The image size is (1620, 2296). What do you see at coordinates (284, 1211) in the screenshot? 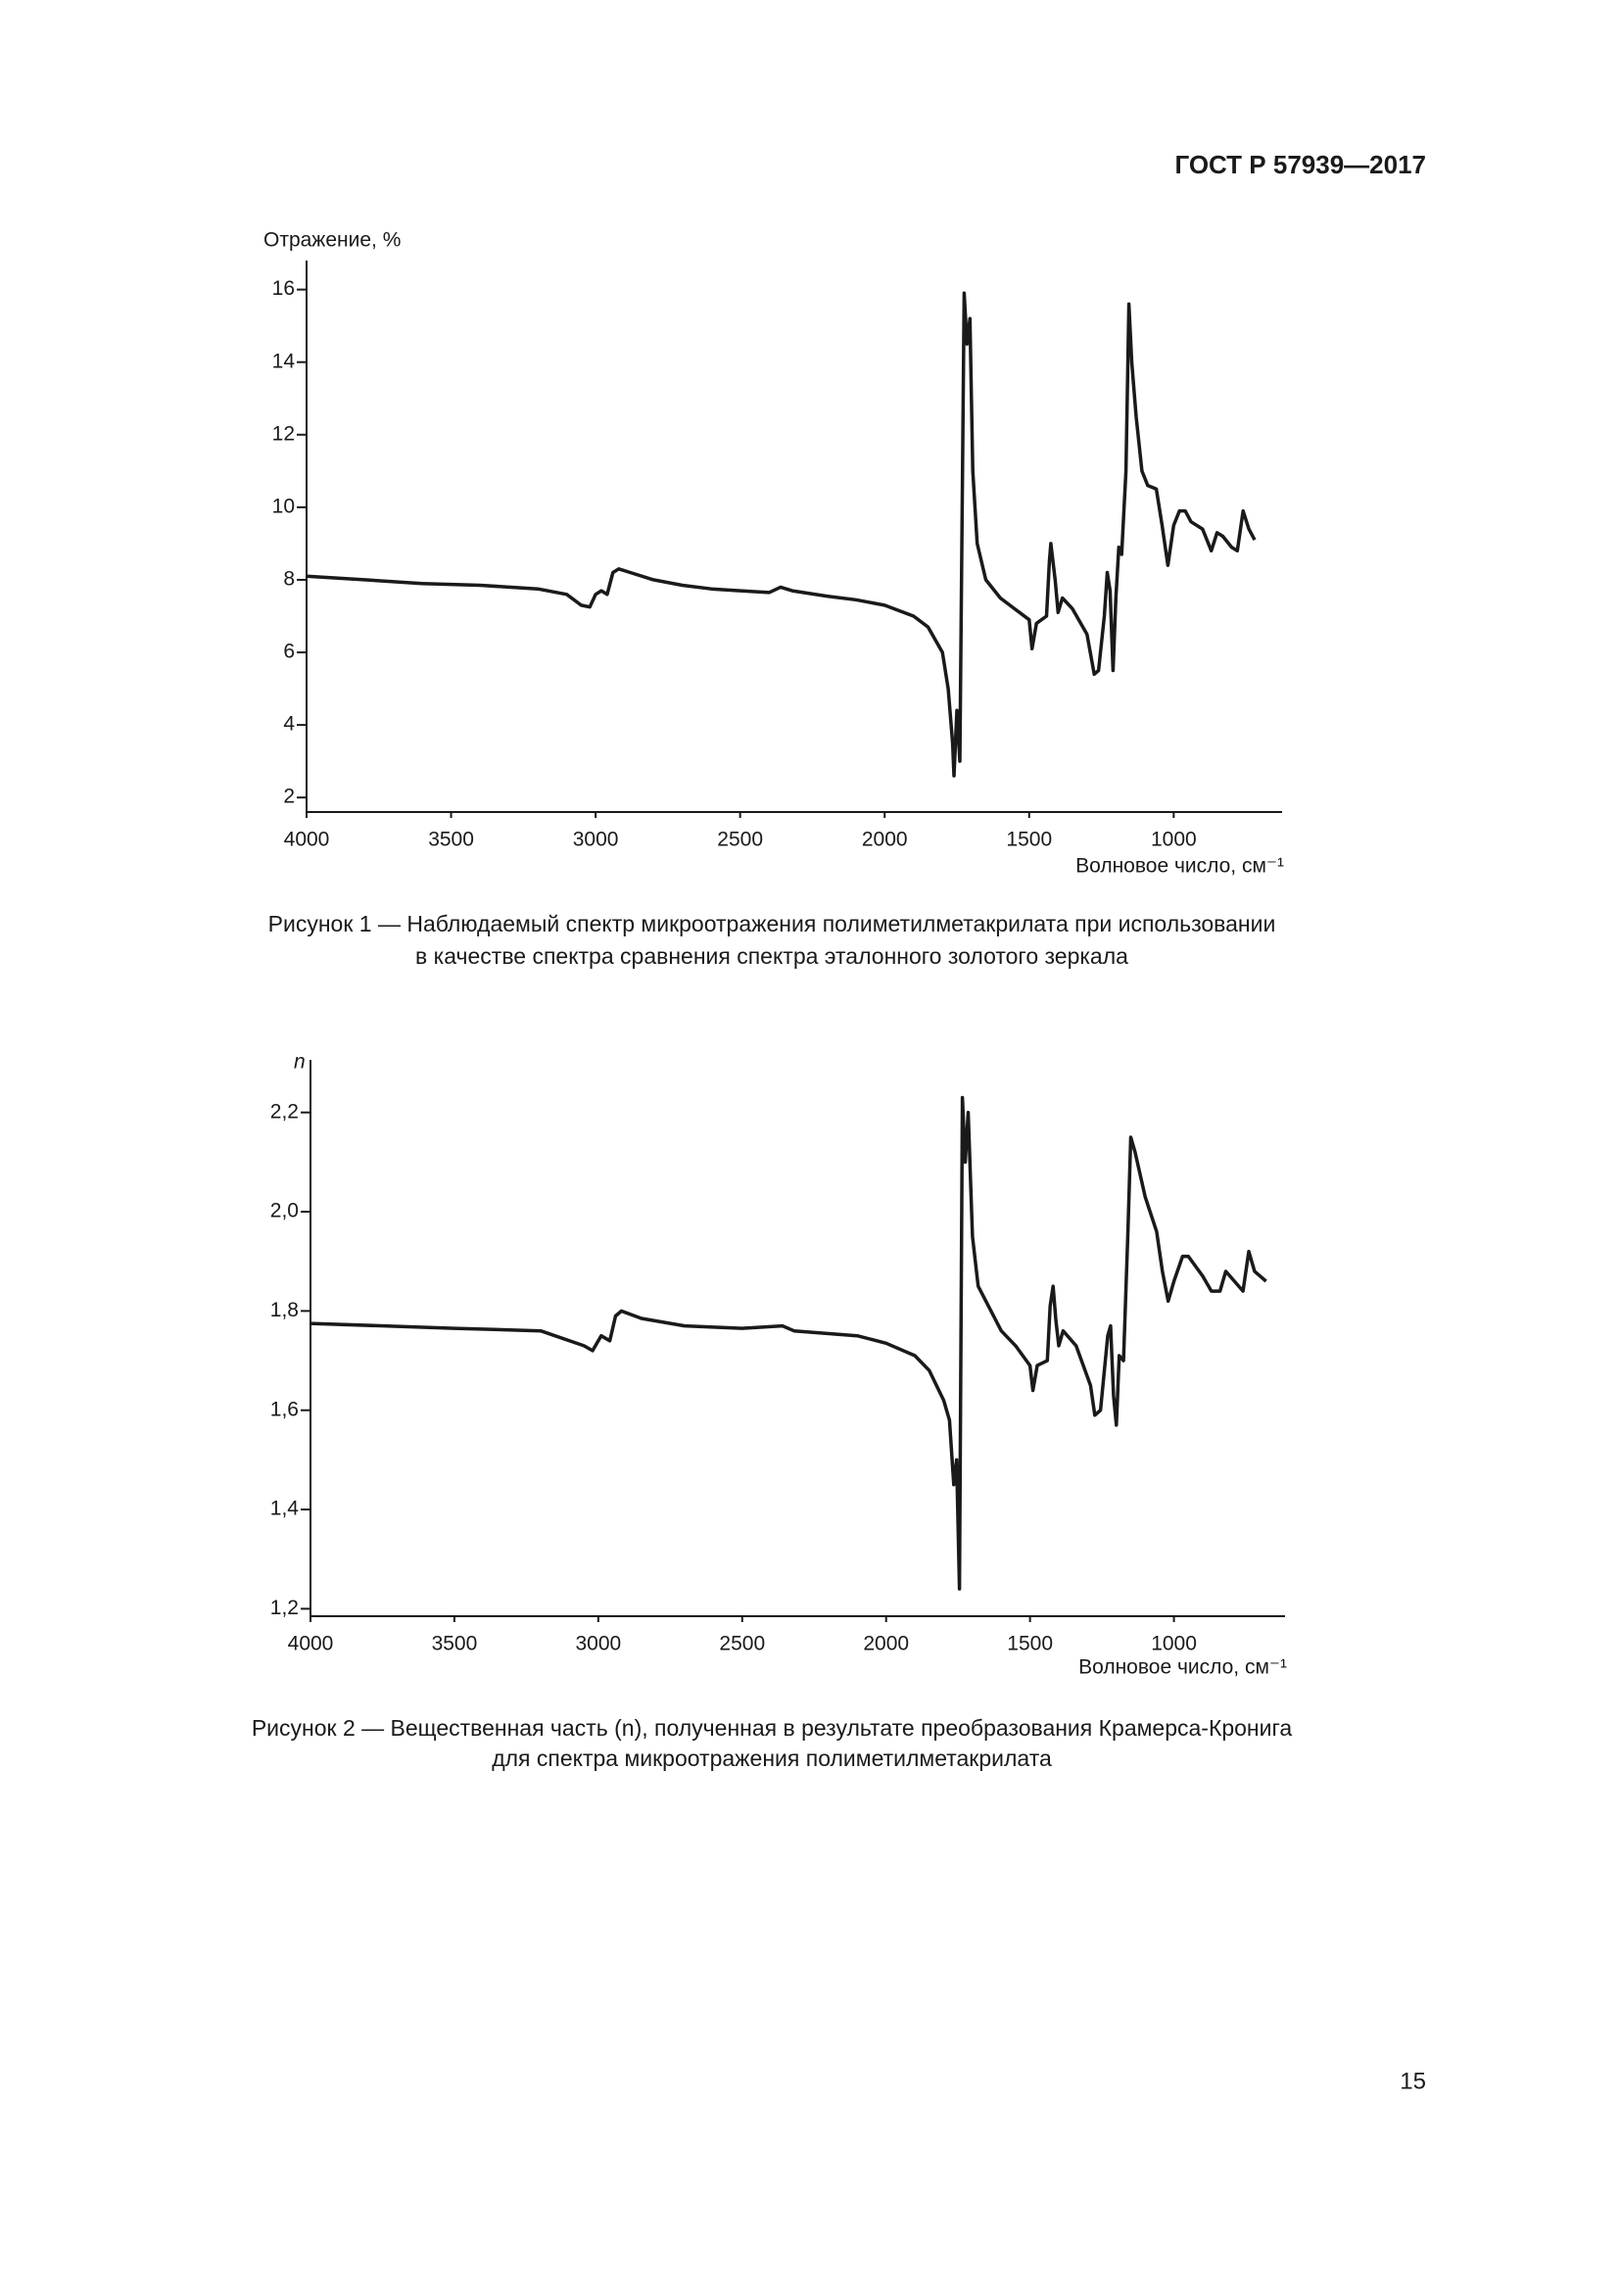
I see `y-tick-label: 2,0` at bounding box center [284, 1211].